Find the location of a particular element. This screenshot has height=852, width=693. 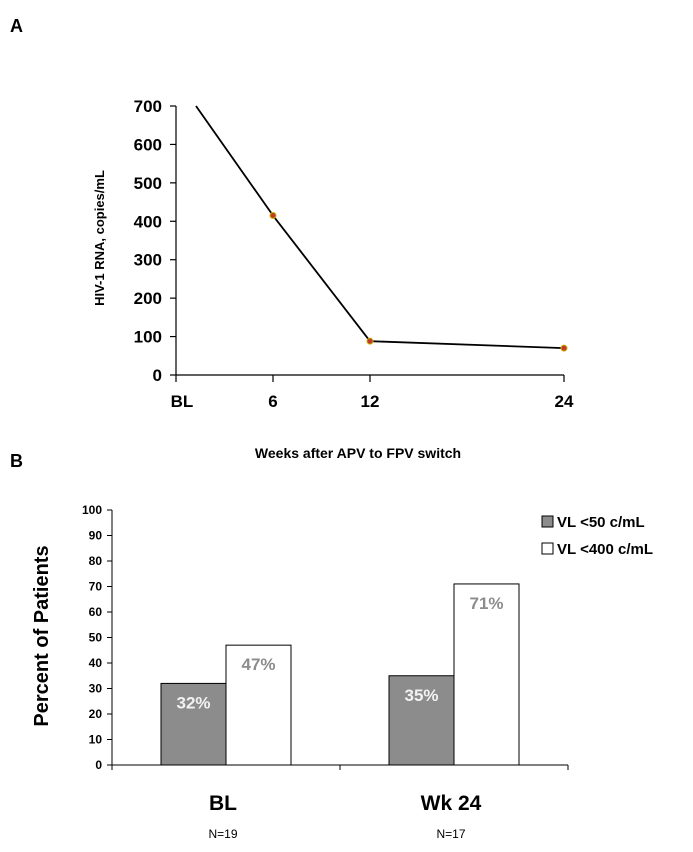

panel-b-y-ticks: 0 10 20 30 40 50 60 70 80 90 100 is located at coordinates (97, 637).